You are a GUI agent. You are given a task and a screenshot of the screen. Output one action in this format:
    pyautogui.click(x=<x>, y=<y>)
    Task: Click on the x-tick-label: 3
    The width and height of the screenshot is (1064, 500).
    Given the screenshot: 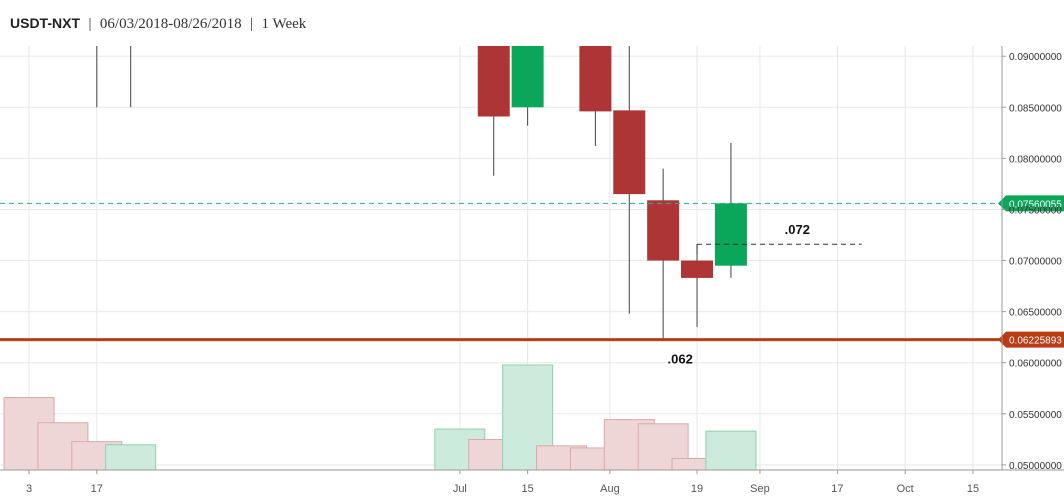 What is the action you would take?
    pyautogui.click(x=29, y=489)
    